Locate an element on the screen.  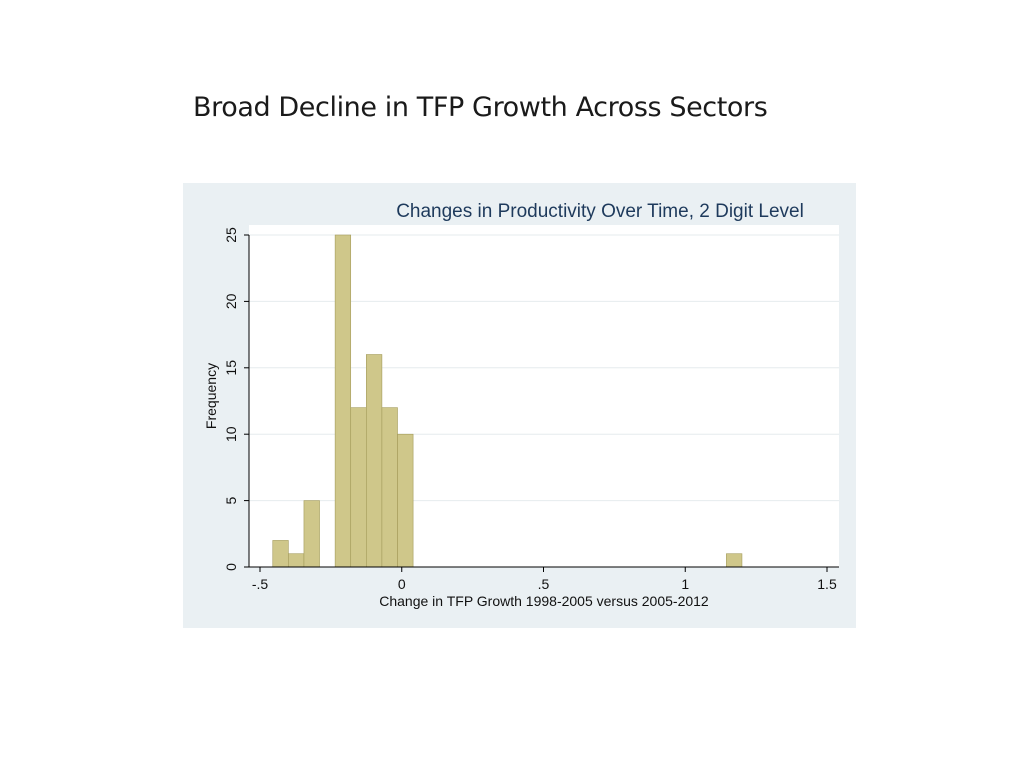
x-tick-label: 1 is located at coordinates (685, 584).